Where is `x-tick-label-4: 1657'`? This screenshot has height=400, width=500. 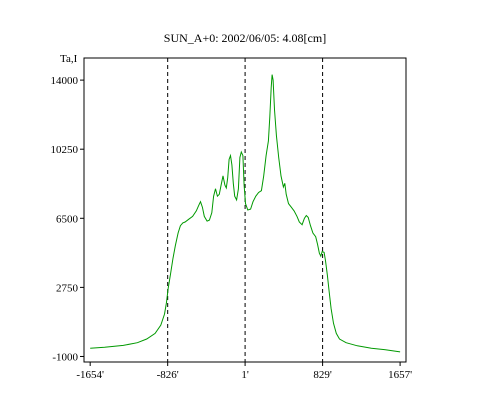
x-tick-label-4: 1657' is located at coordinates (400, 375).